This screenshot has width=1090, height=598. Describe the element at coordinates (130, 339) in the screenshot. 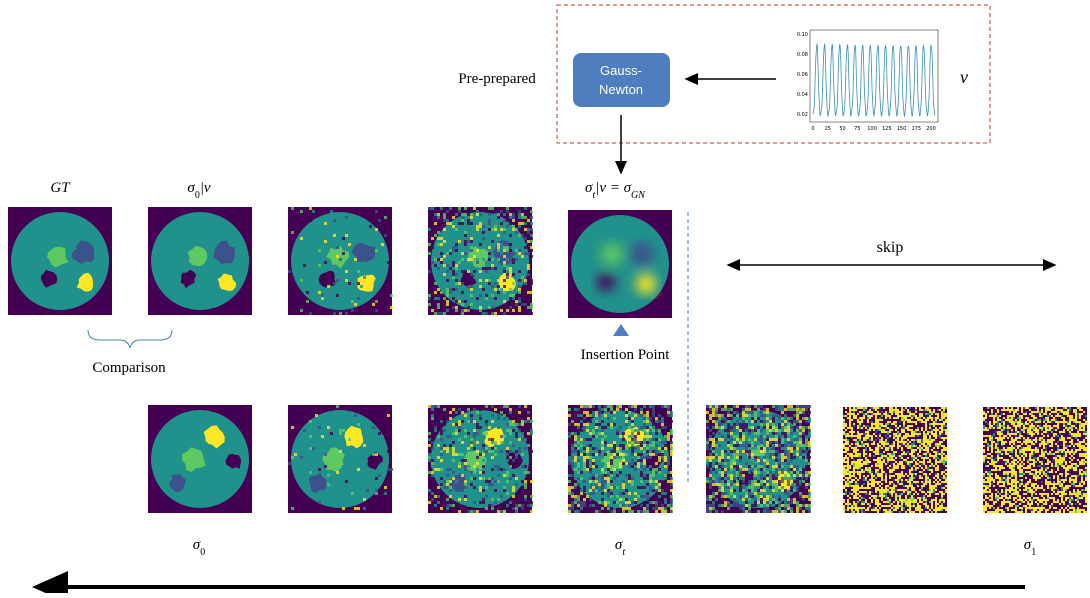

I see `comparison-brace` at that location.